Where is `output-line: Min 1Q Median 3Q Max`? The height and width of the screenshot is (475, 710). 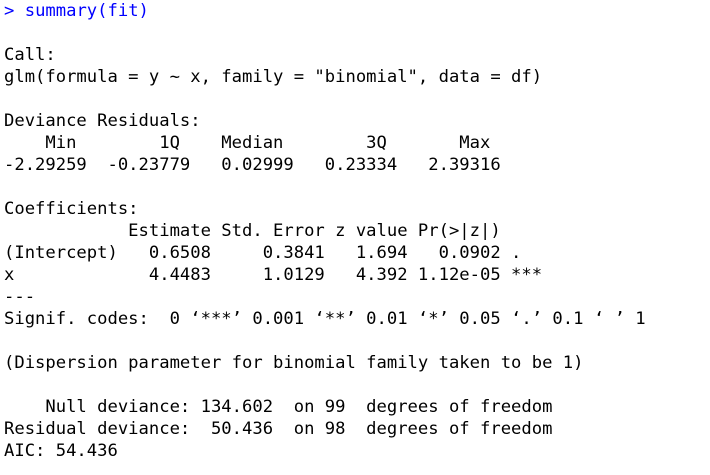 output-line: Min 1Q Median 3Q Max is located at coordinates (258, 143).